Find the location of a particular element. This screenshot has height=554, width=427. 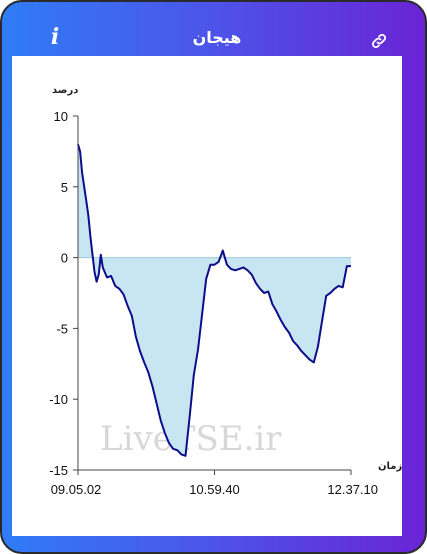

x-tick-label: 12.37.10 is located at coordinates (352, 489).